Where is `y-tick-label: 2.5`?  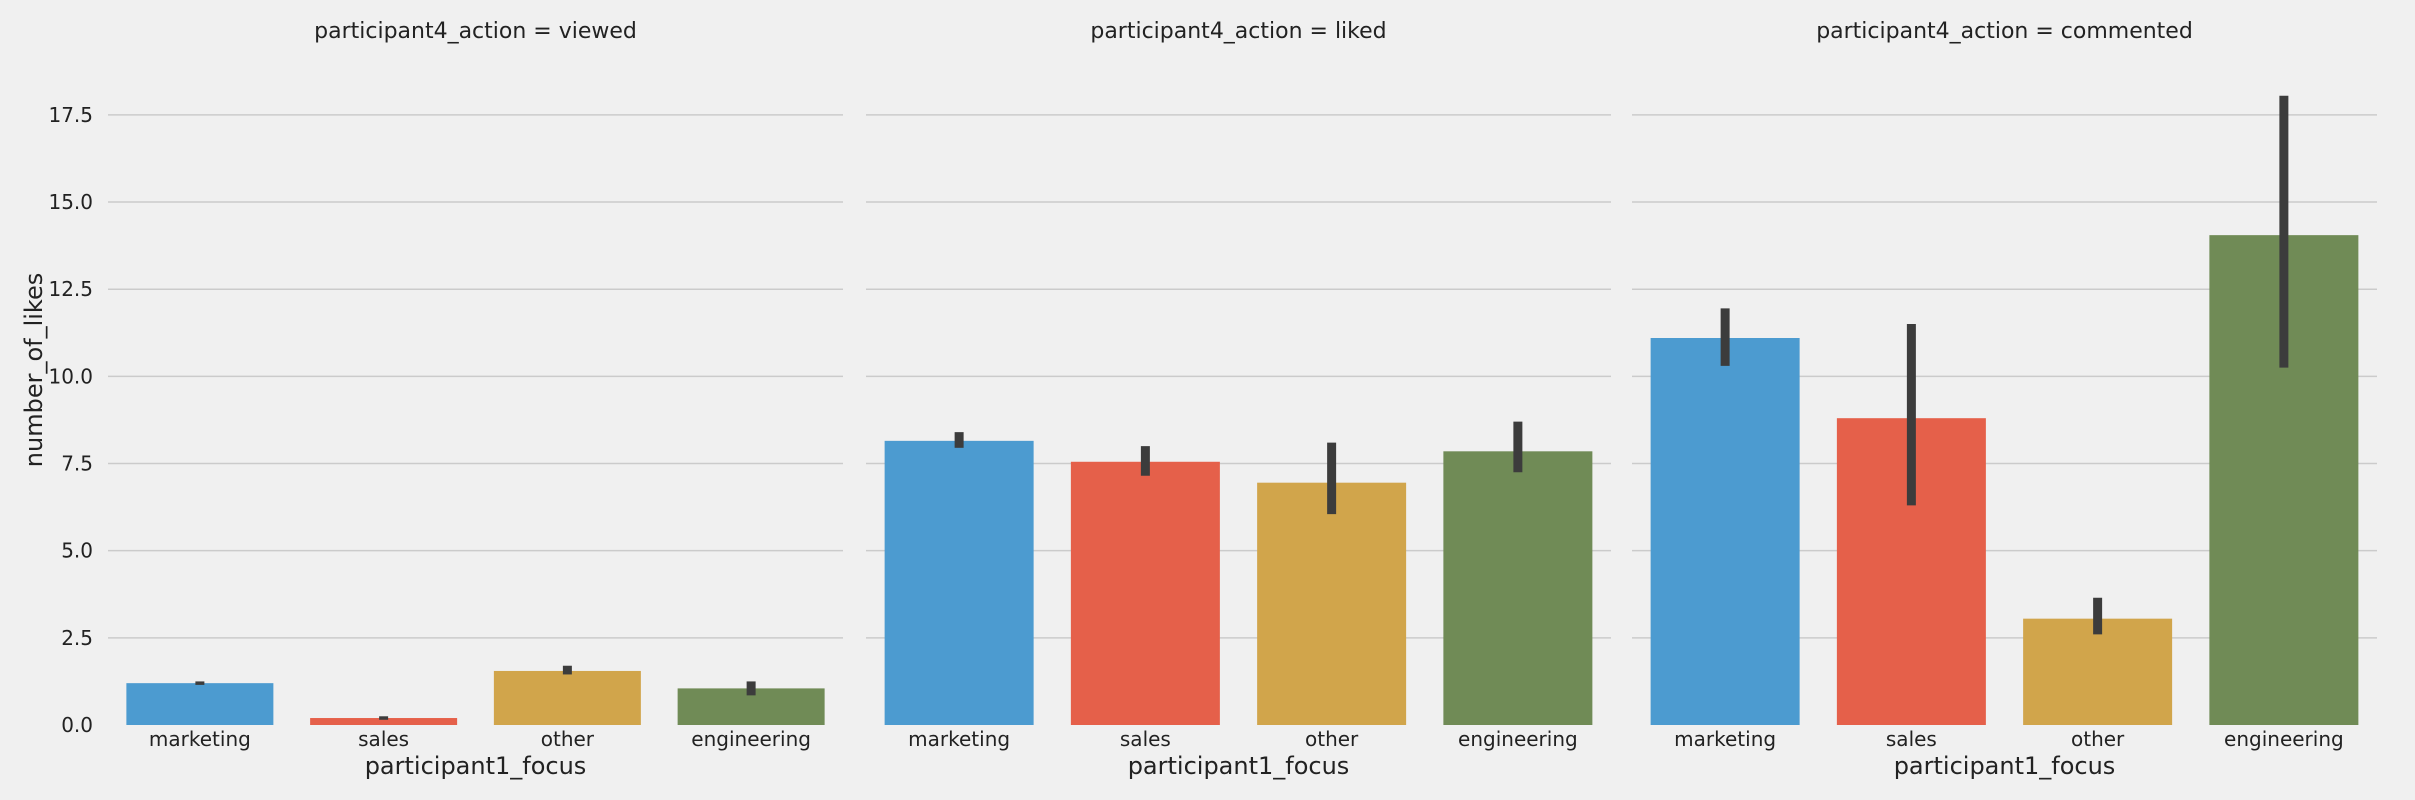 y-tick-label: 2.5 is located at coordinates (77, 638).